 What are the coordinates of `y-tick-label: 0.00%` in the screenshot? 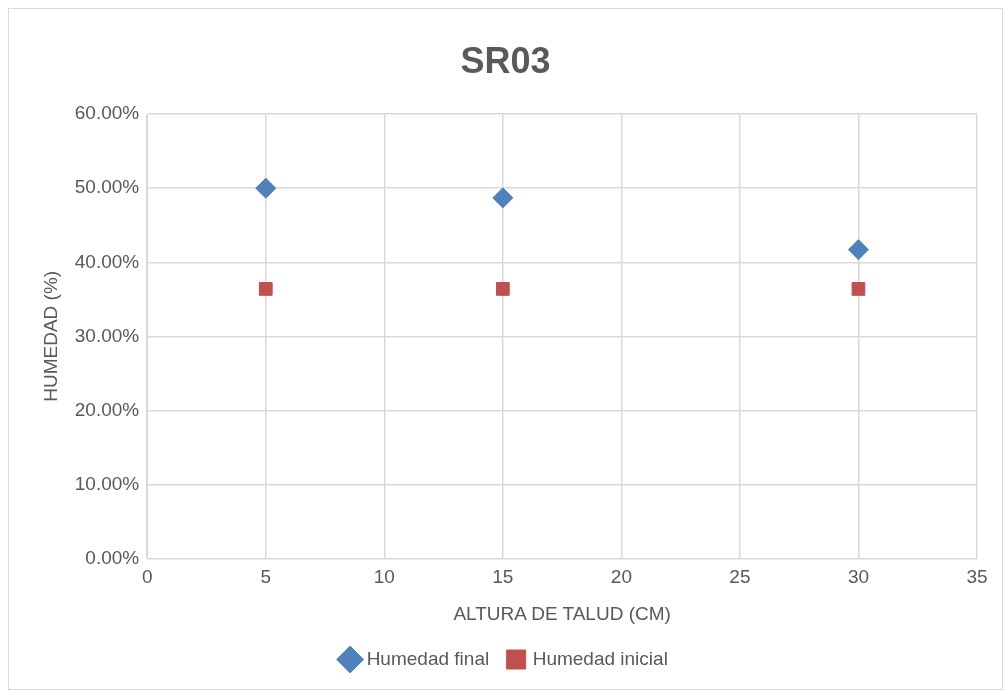 It's located at (112, 557).